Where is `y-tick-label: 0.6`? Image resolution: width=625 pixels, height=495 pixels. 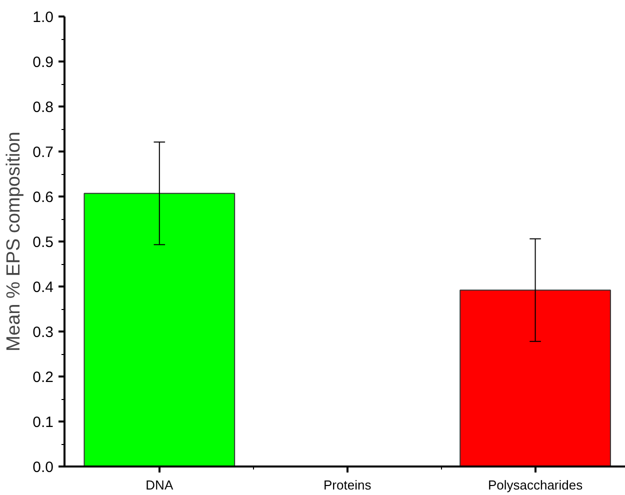
y-tick-label: 0.6 is located at coordinates (43, 197).